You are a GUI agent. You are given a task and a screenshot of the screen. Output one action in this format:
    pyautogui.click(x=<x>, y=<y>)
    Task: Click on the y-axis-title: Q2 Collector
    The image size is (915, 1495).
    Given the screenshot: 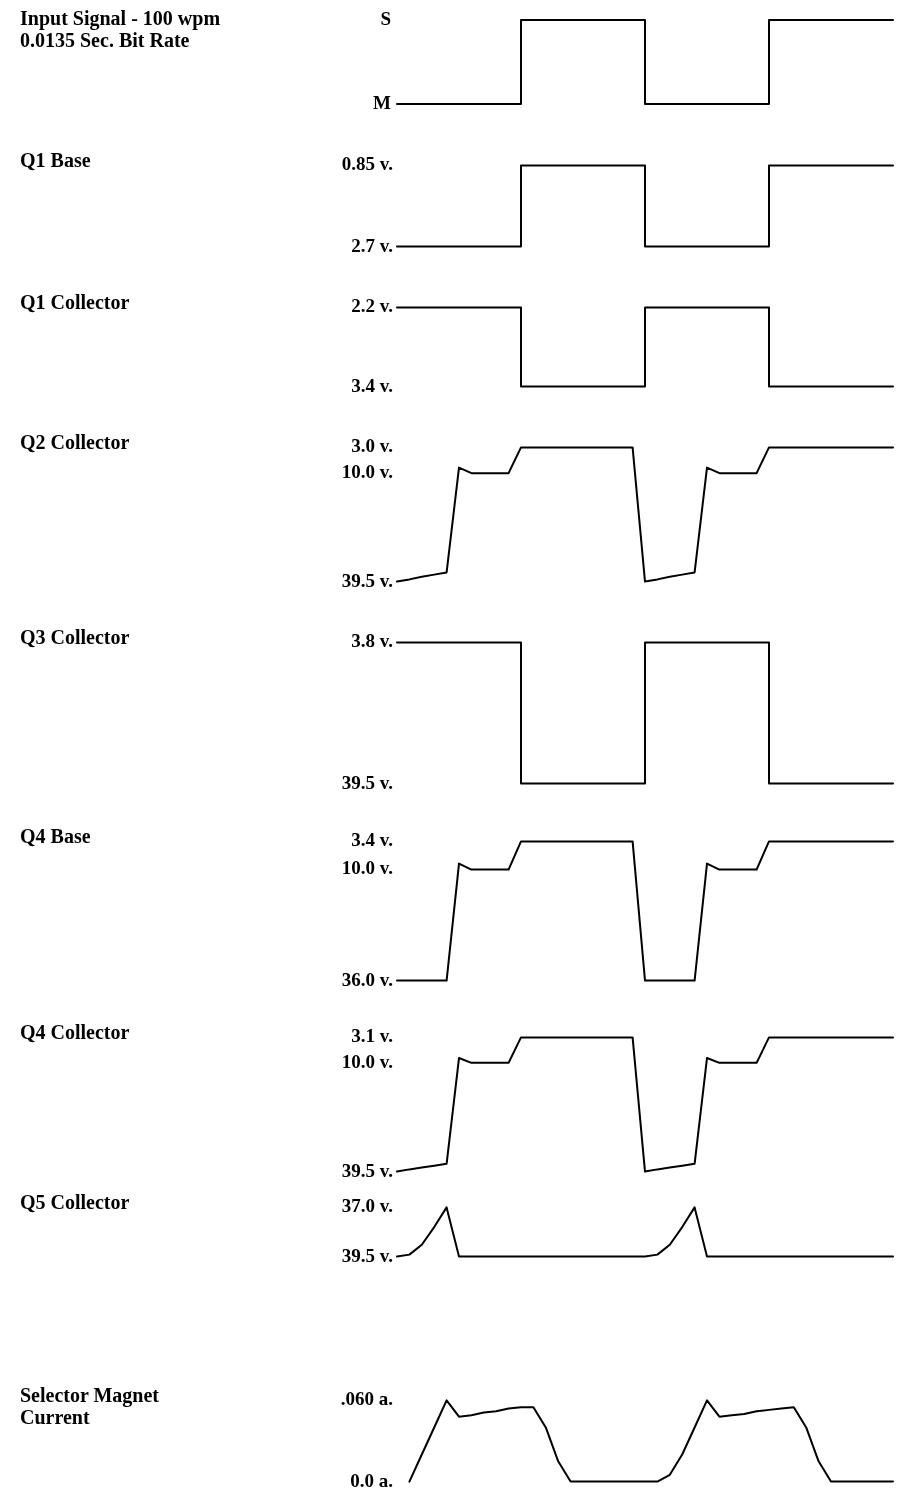 What is the action you would take?
    pyautogui.click(x=75, y=442)
    